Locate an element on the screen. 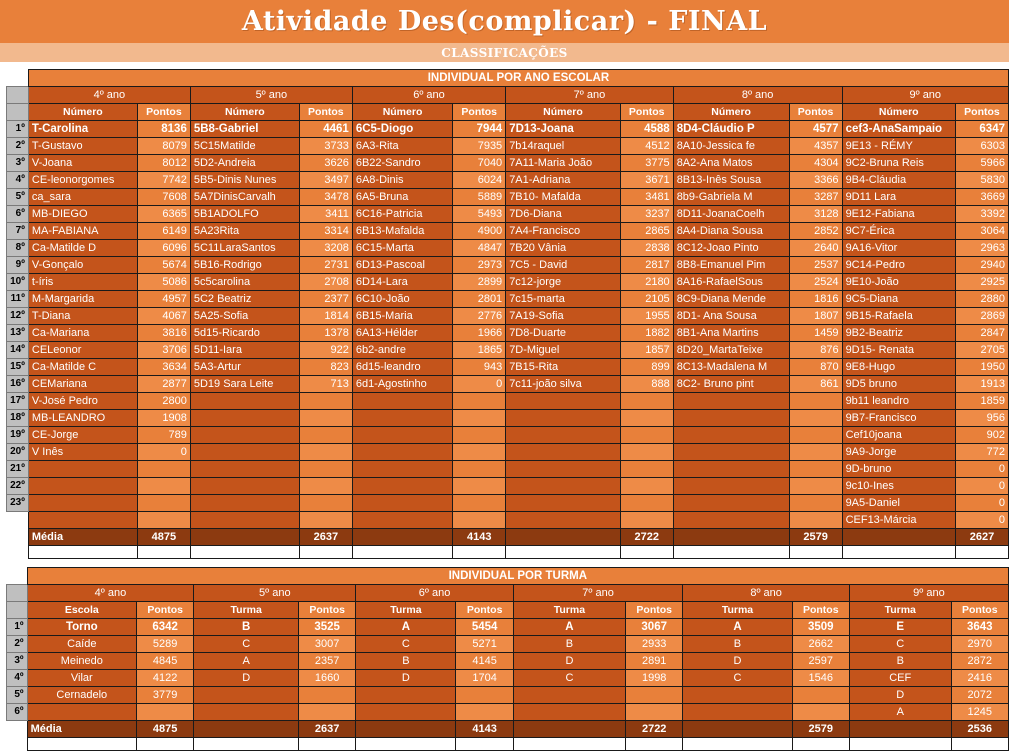 The image size is (1009, 751). cell-name: 5C11LaraSantos is located at coordinates (244, 248).